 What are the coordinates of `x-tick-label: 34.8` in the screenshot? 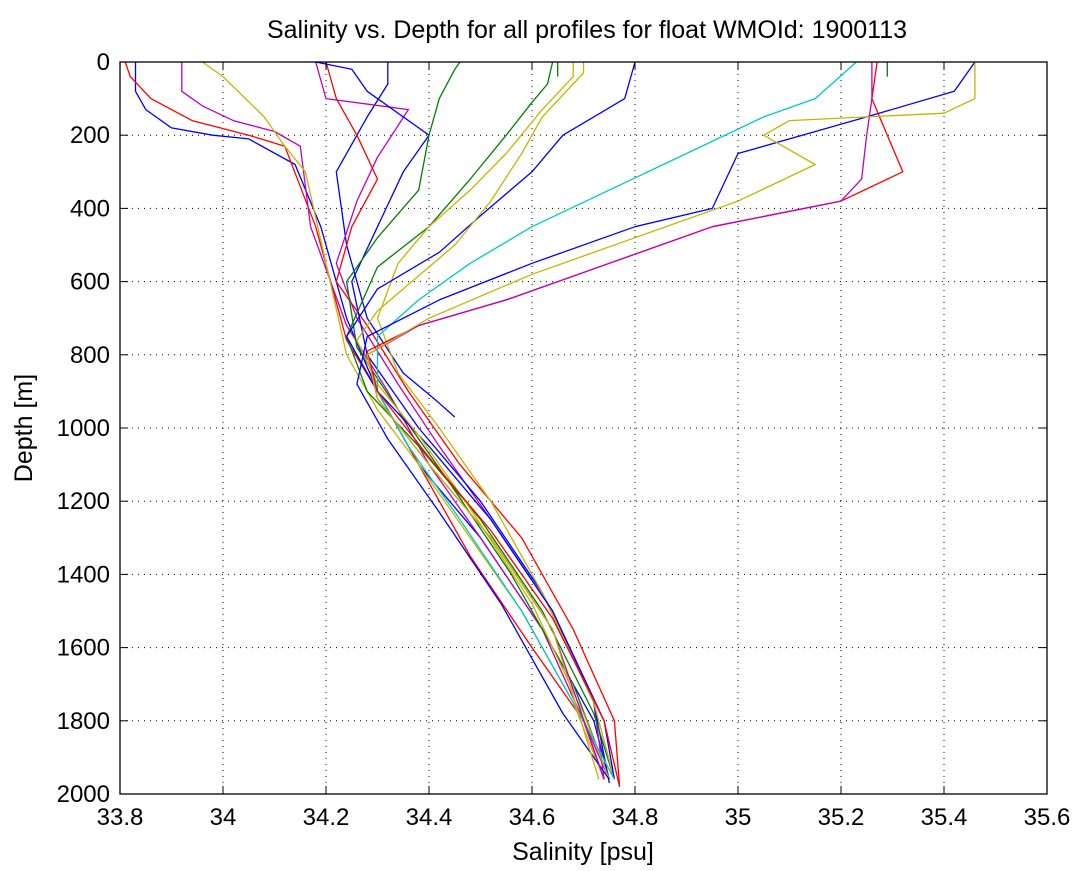 It's located at (635, 817).